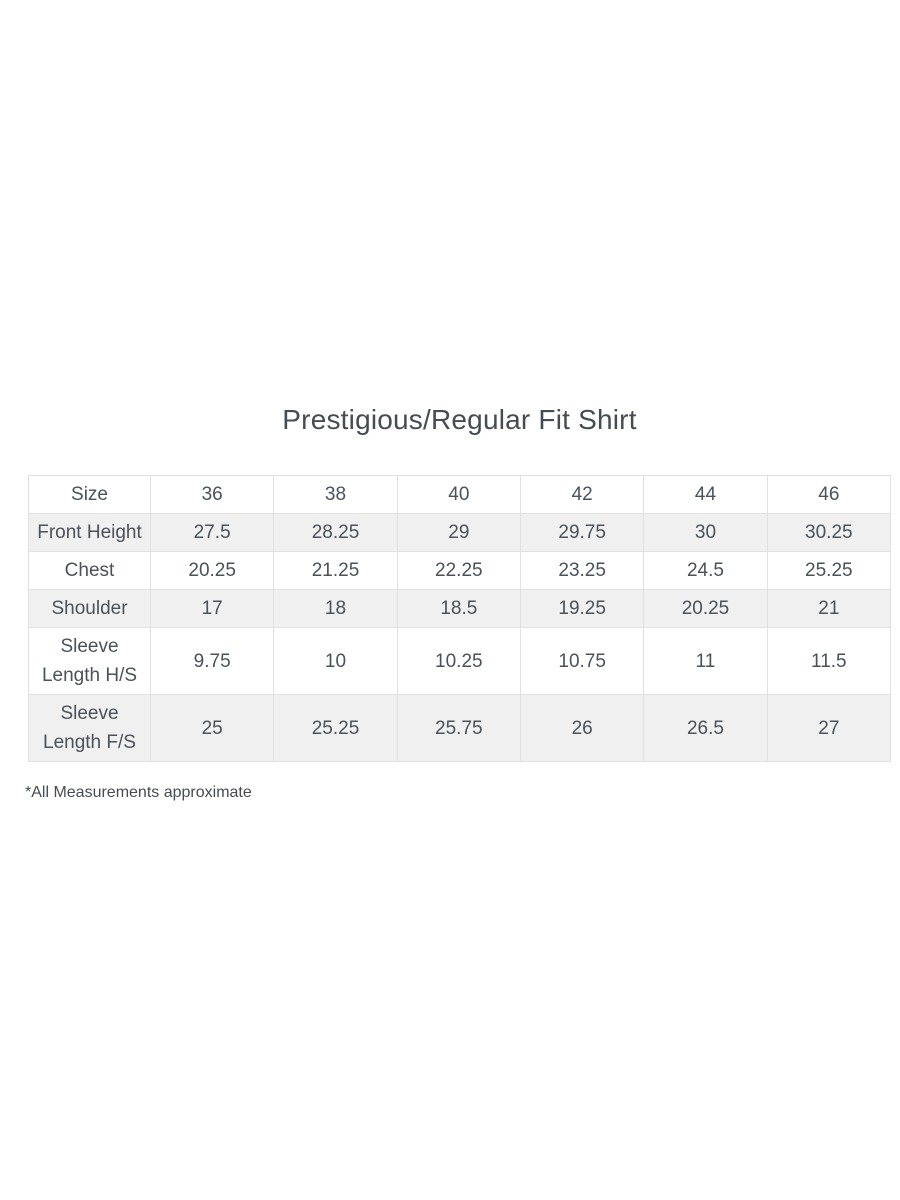 The height and width of the screenshot is (1200, 900). What do you see at coordinates (212, 608) in the screenshot?
I see `table-cell: 17` at bounding box center [212, 608].